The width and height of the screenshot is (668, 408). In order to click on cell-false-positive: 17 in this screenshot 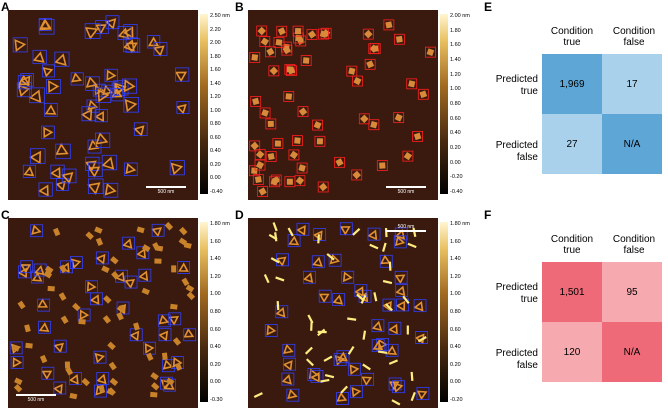, I will do `click(632, 84)`.